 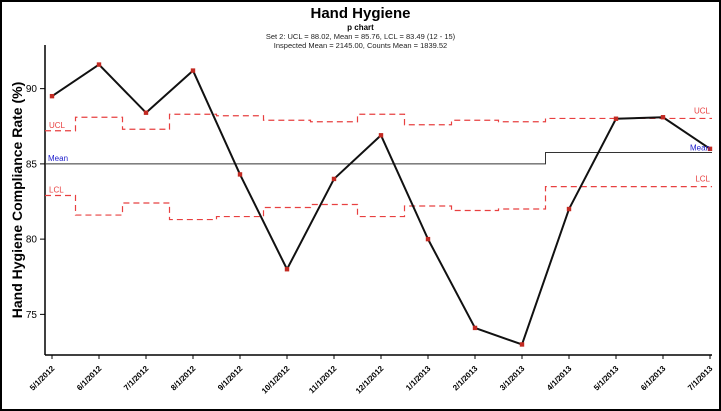 What do you see at coordinates (32, 164) in the screenshot?
I see `y-tick-label: 85` at bounding box center [32, 164].